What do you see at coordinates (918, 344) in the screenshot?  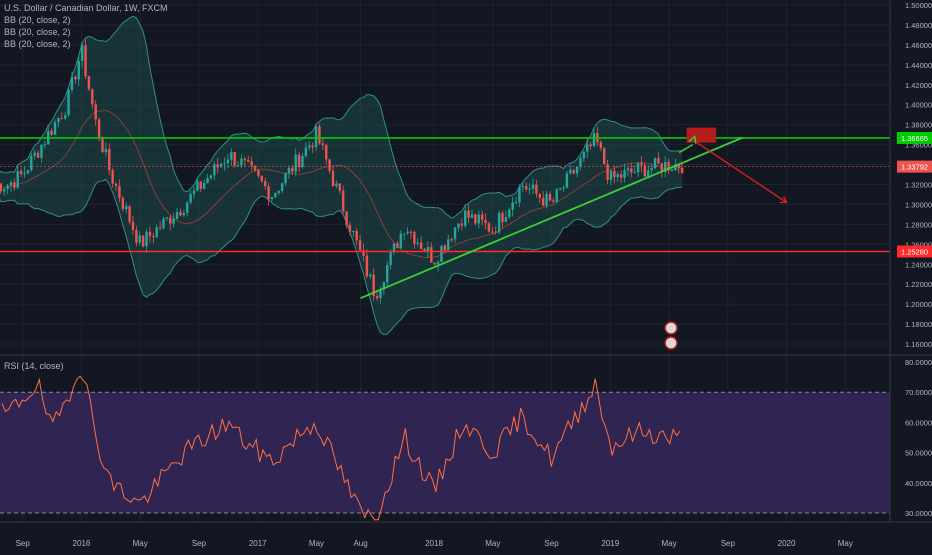 I see `price-tick-label: 1.16000` at bounding box center [918, 344].